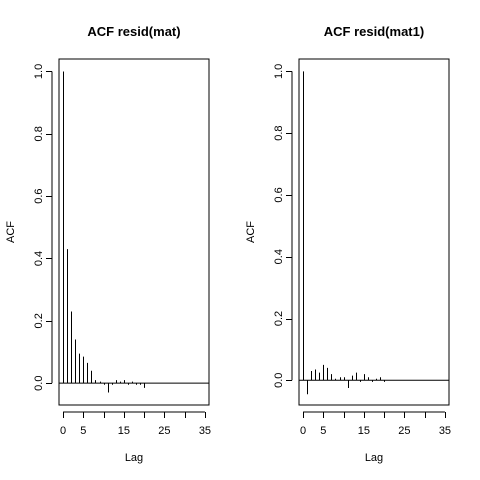 This screenshot has height=480, width=480. What do you see at coordinates (251, 232) in the screenshot?
I see `y-axis-label-right: ACF` at bounding box center [251, 232].